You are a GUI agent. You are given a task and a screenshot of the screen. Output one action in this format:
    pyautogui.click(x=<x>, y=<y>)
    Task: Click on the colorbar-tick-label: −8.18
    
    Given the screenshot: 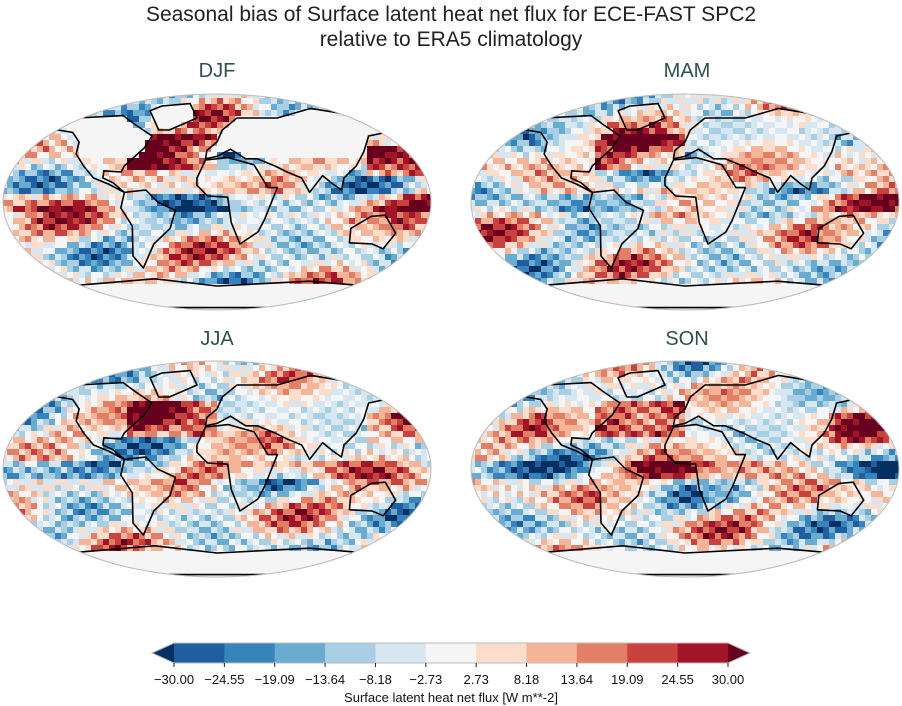 What is the action you would take?
    pyautogui.click(x=375, y=679)
    